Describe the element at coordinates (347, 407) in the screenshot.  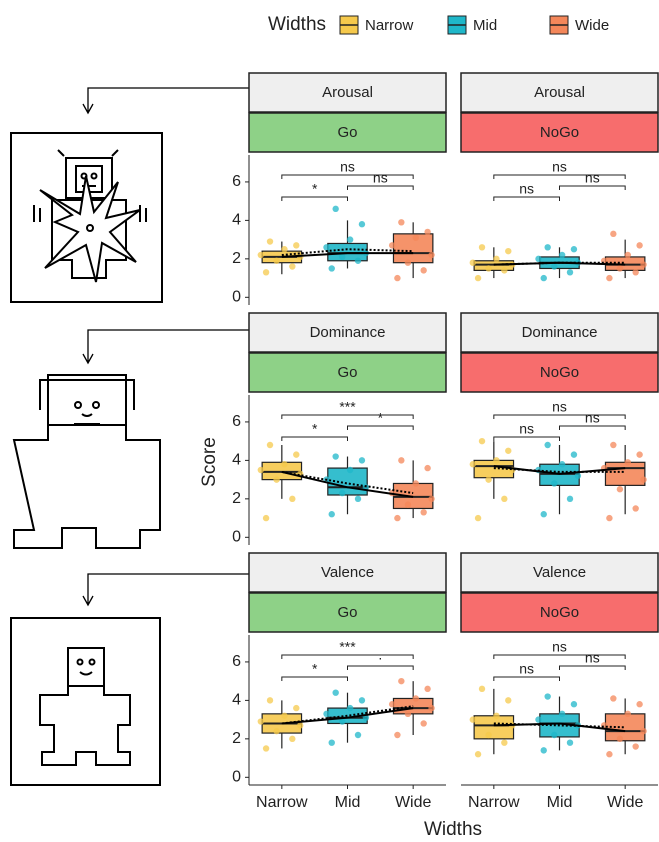
I see `significance-label: ***` at that location.